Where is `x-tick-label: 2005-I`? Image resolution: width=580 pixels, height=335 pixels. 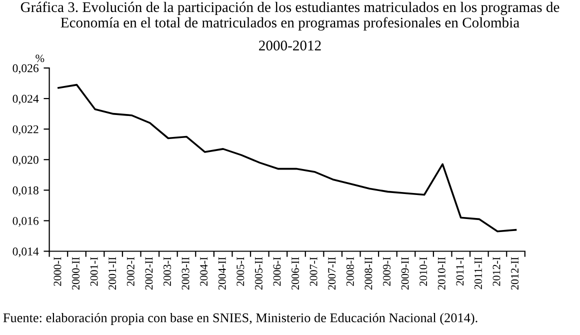
x-tick-label: 2005-I is located at coordinates (240, 271).